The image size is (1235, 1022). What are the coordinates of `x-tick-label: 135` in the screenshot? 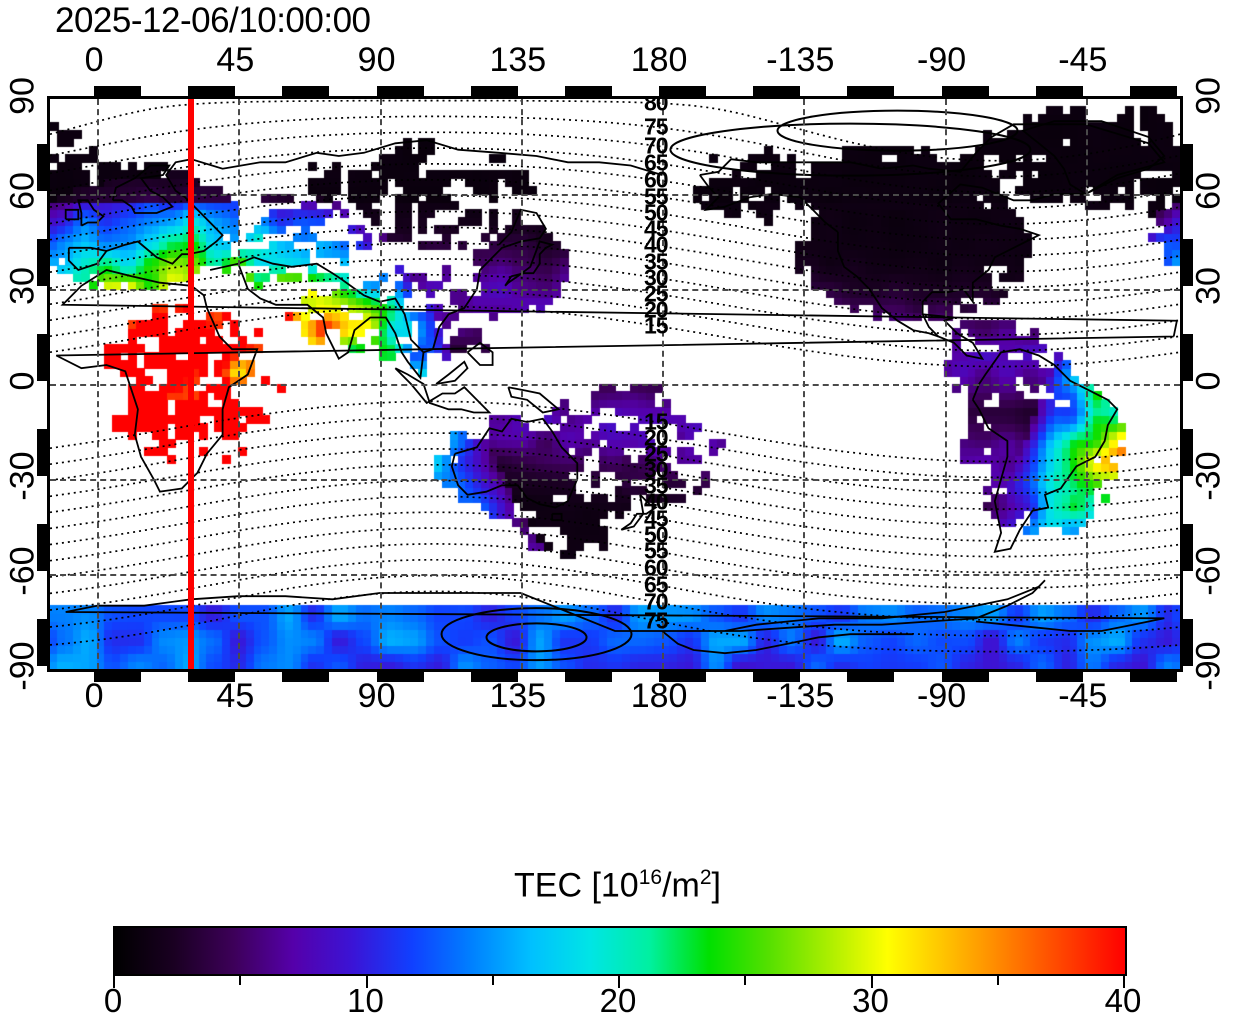 It's located at (518, 60).